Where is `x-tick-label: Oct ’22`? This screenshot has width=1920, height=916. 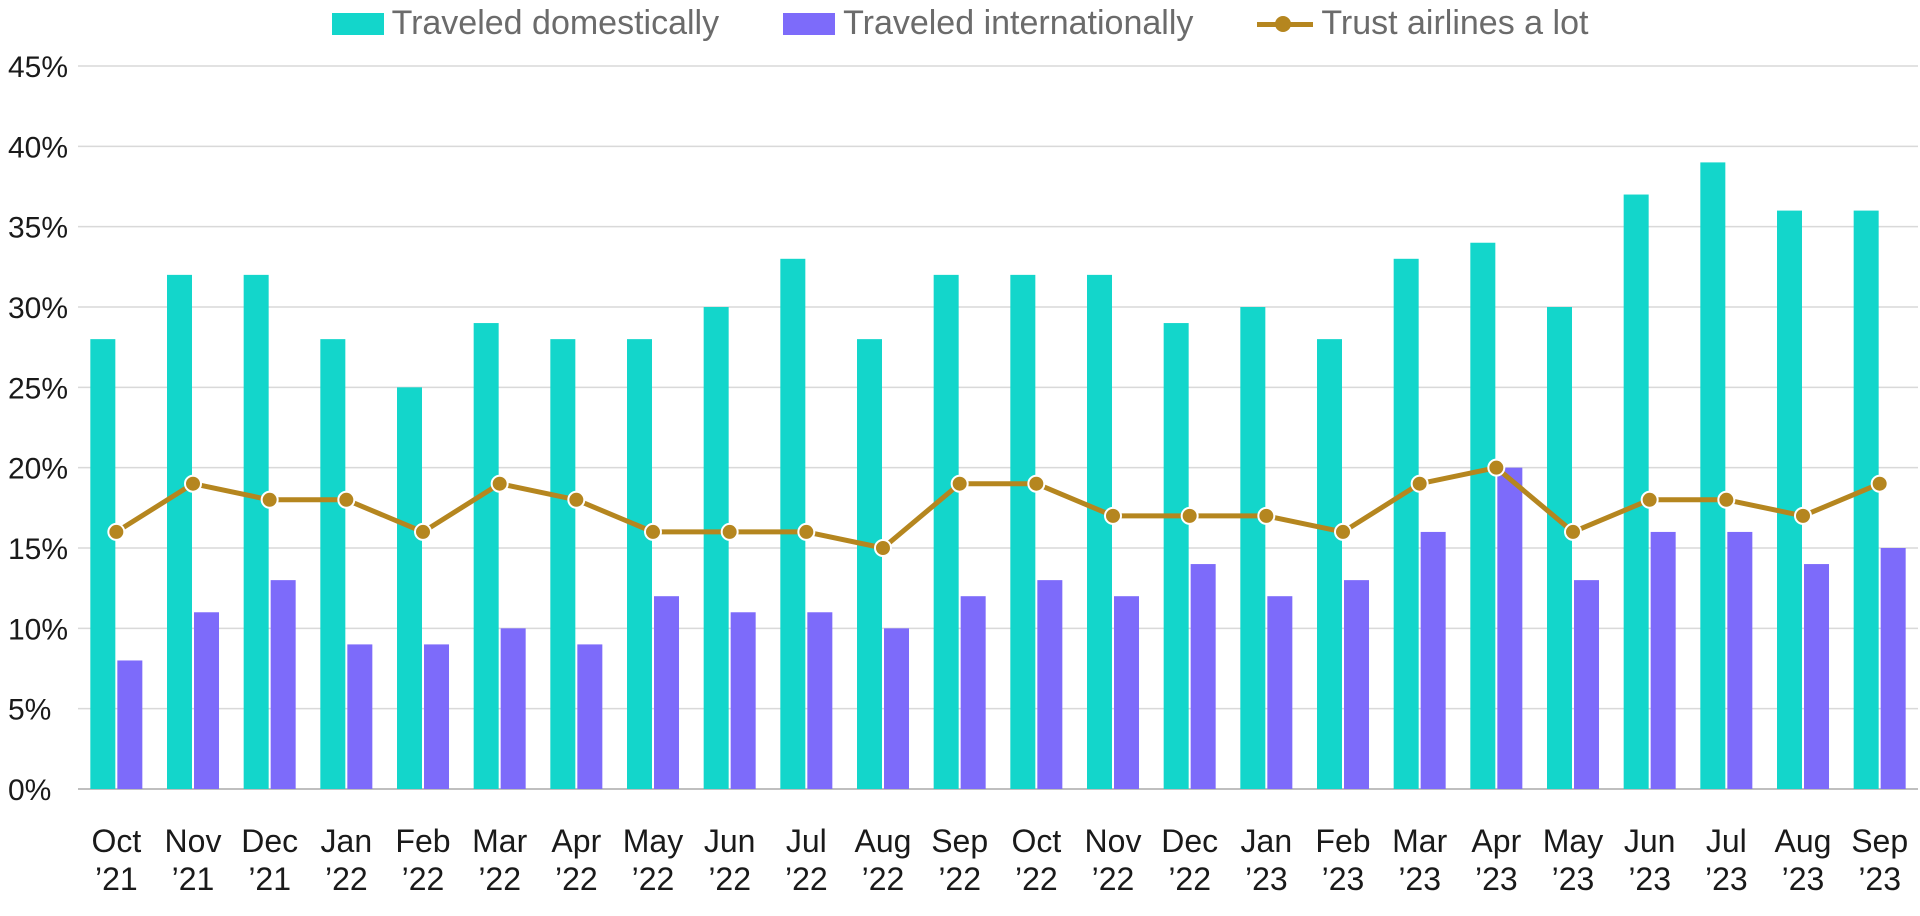 x-tick-label: Oct ’22 is located at coordinates (1036, 860).